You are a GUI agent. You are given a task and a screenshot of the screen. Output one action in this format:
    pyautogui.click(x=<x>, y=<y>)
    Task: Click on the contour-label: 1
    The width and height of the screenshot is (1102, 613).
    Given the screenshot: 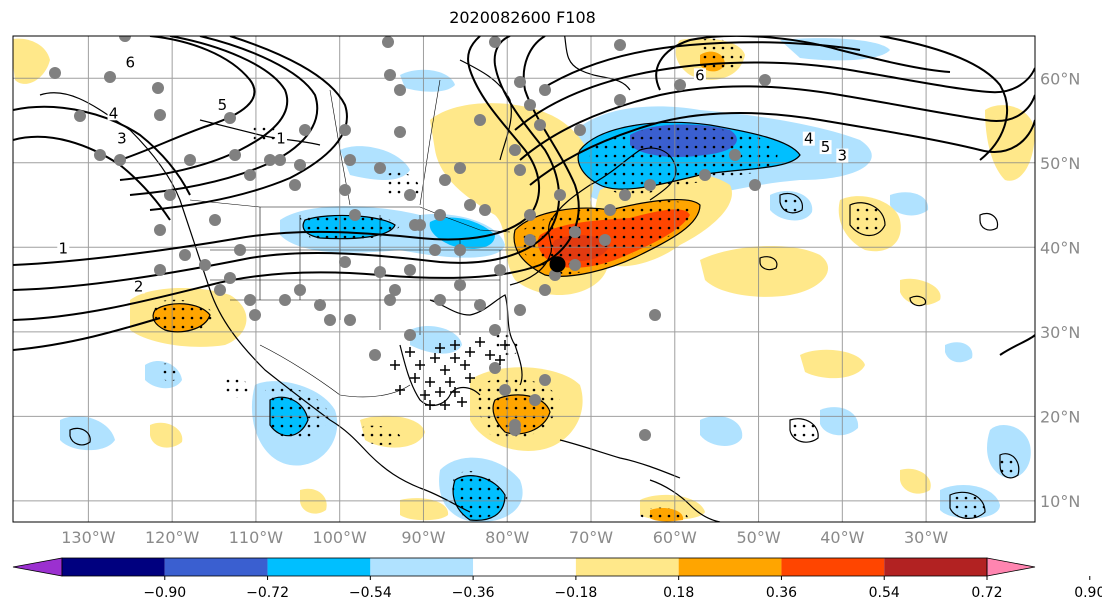 What is the action you would take?
    pyautogui.click(x=63, y=249)
    